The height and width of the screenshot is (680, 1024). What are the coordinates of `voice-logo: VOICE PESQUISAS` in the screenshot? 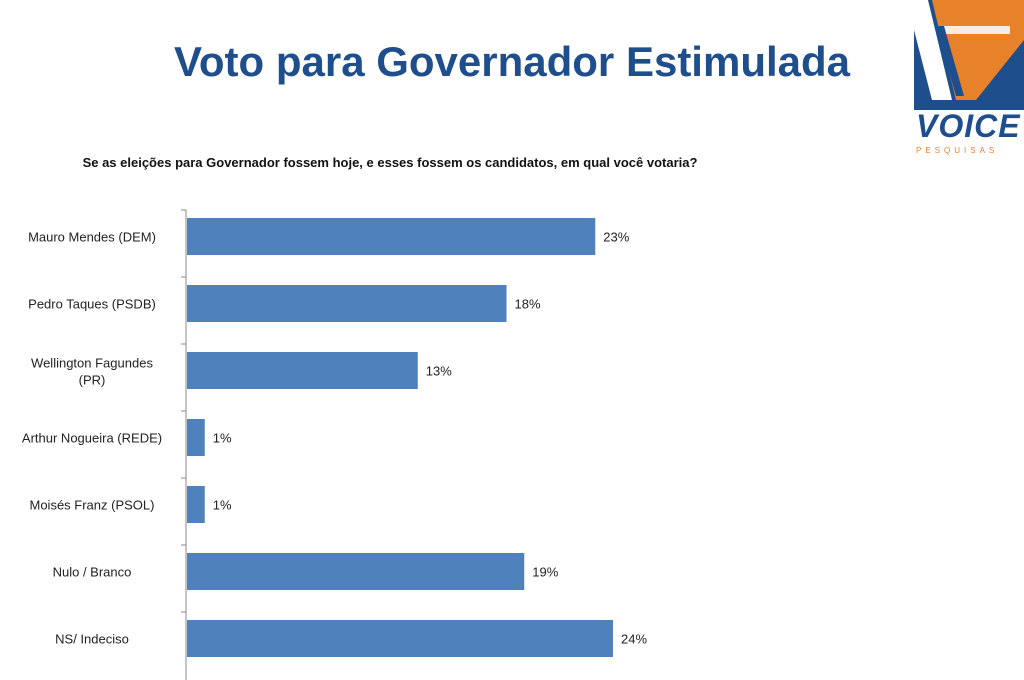 It's located at (969, 80).